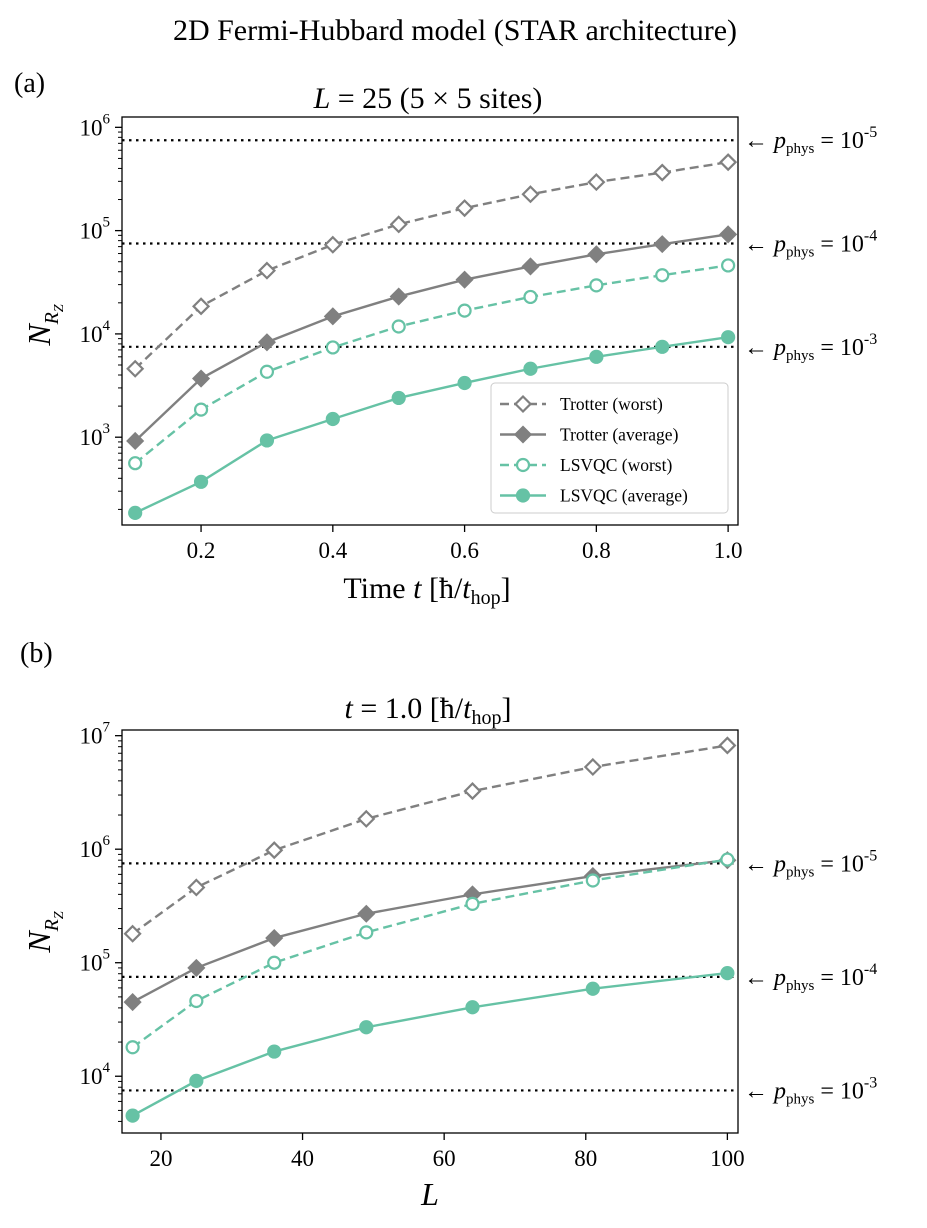 Image resolution: width=927 pixels, height=1228 pixels. Describe the element at coordinates (464, 550) in the screenshot. I see `x-tick-label: 0.6` at that location.